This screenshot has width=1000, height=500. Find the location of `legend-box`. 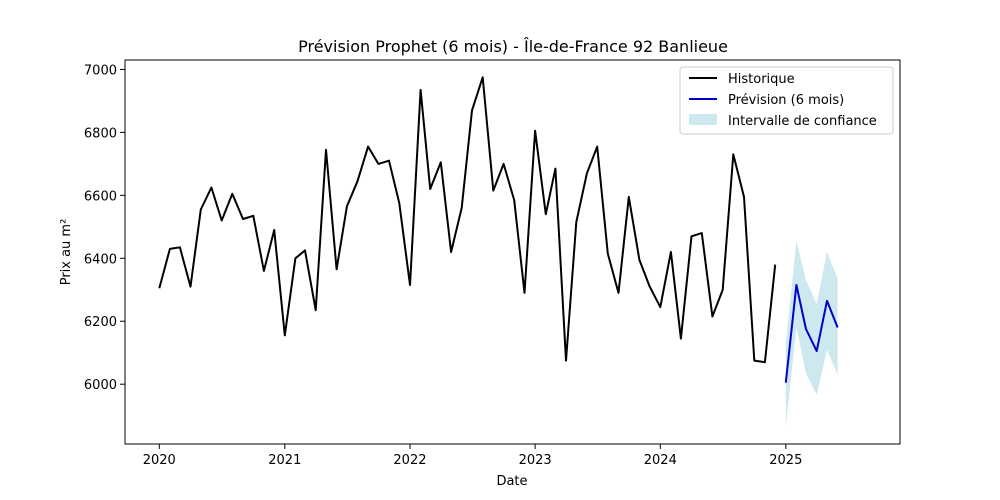

legend-box is located at coordinates (786, 100).